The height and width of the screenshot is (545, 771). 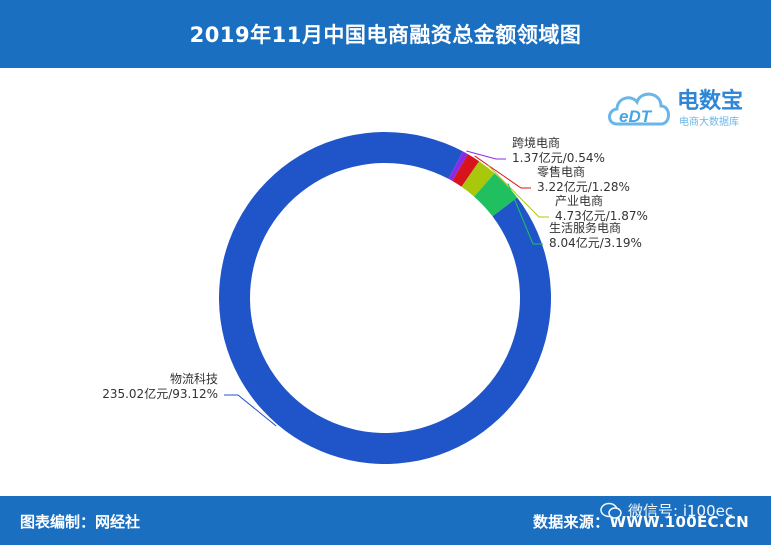 I want to click on logo-badge: eDT, so click(x=636, y=116).